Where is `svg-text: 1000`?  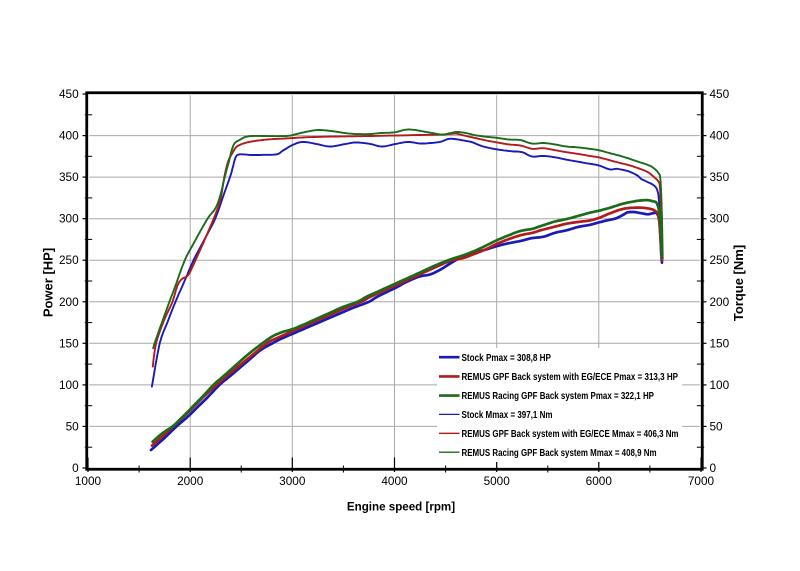 svg-text: 1000 is located at coordinates (88, 481).